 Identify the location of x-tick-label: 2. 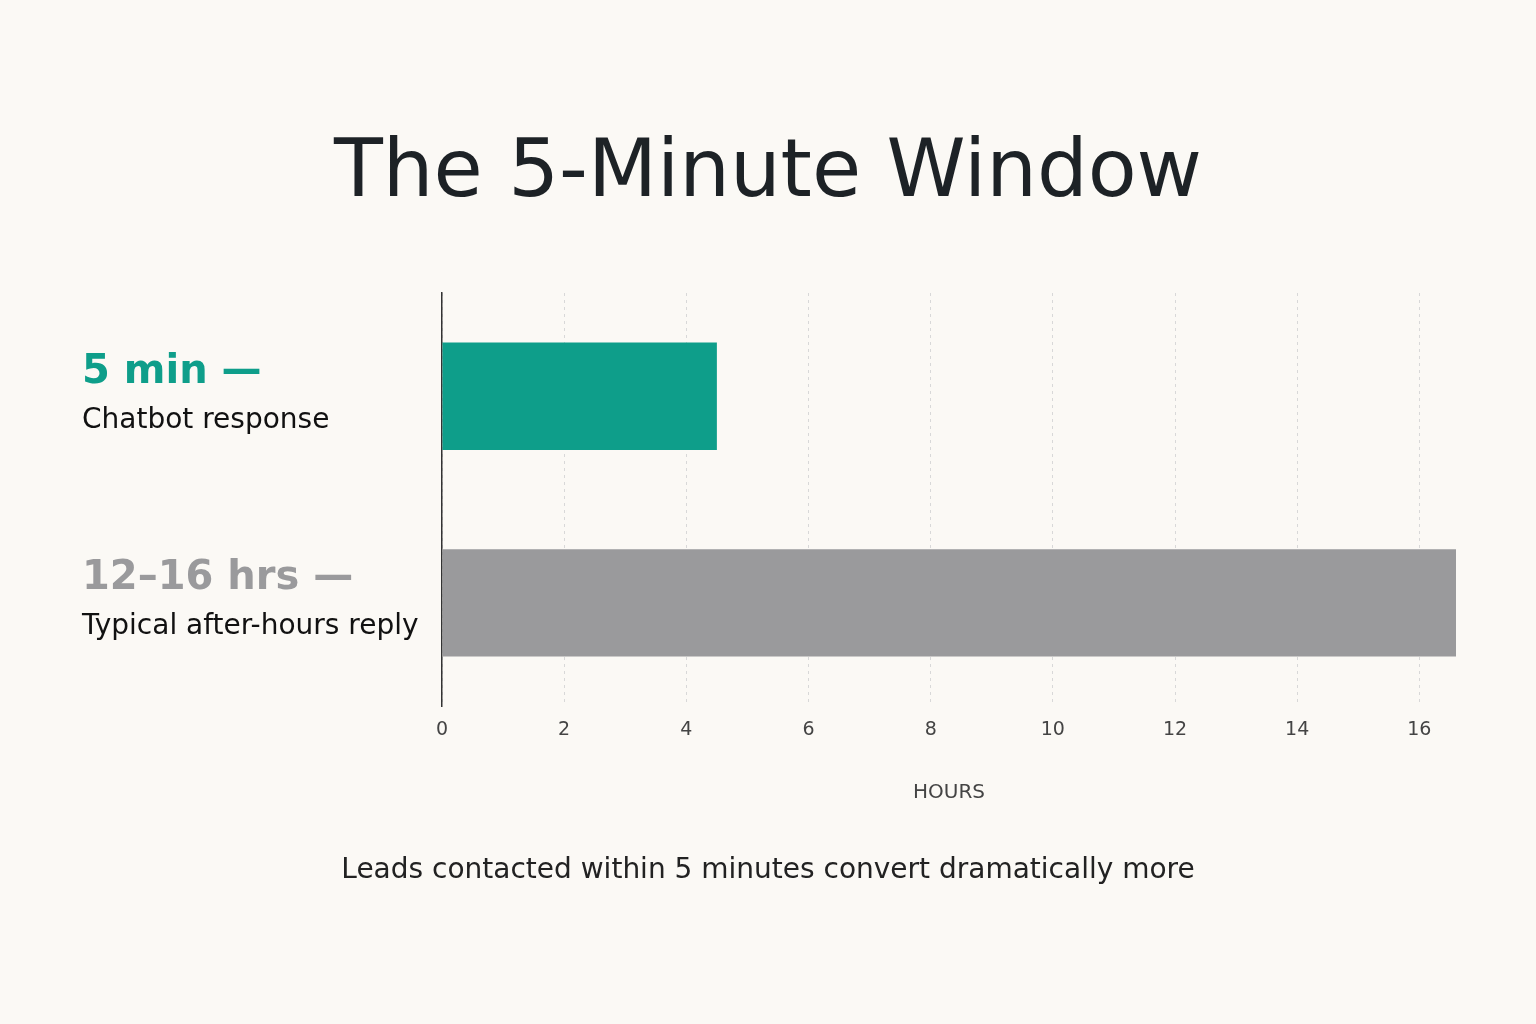
(564, 727).